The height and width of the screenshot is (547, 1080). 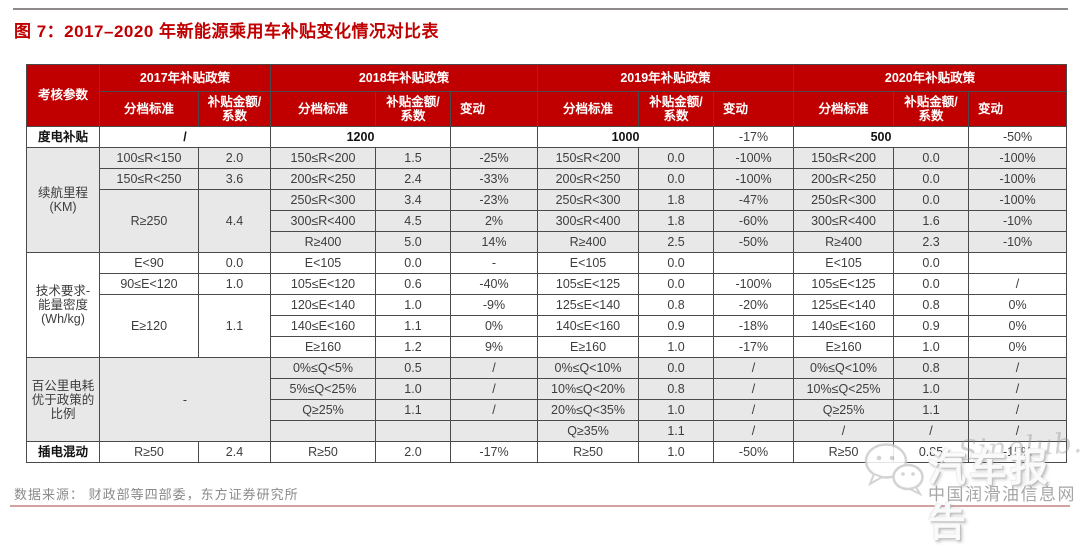 I want to click on table-cell: -23%, so click(x=494, y=200).